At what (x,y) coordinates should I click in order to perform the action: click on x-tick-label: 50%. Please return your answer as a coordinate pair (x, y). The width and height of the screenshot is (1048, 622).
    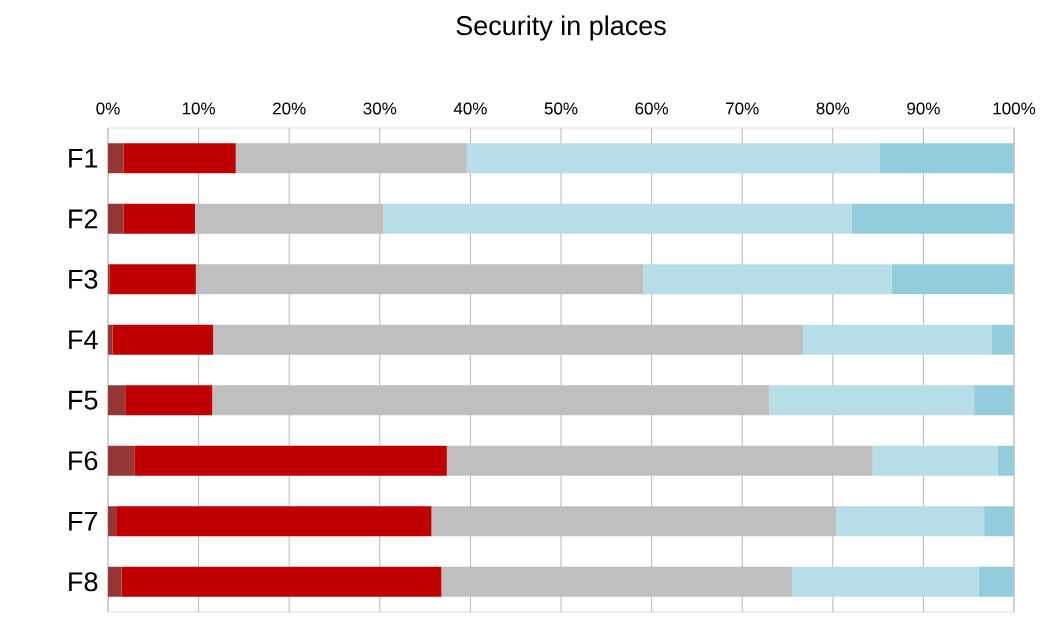
    Looking at the image, I should click on (561, 108).